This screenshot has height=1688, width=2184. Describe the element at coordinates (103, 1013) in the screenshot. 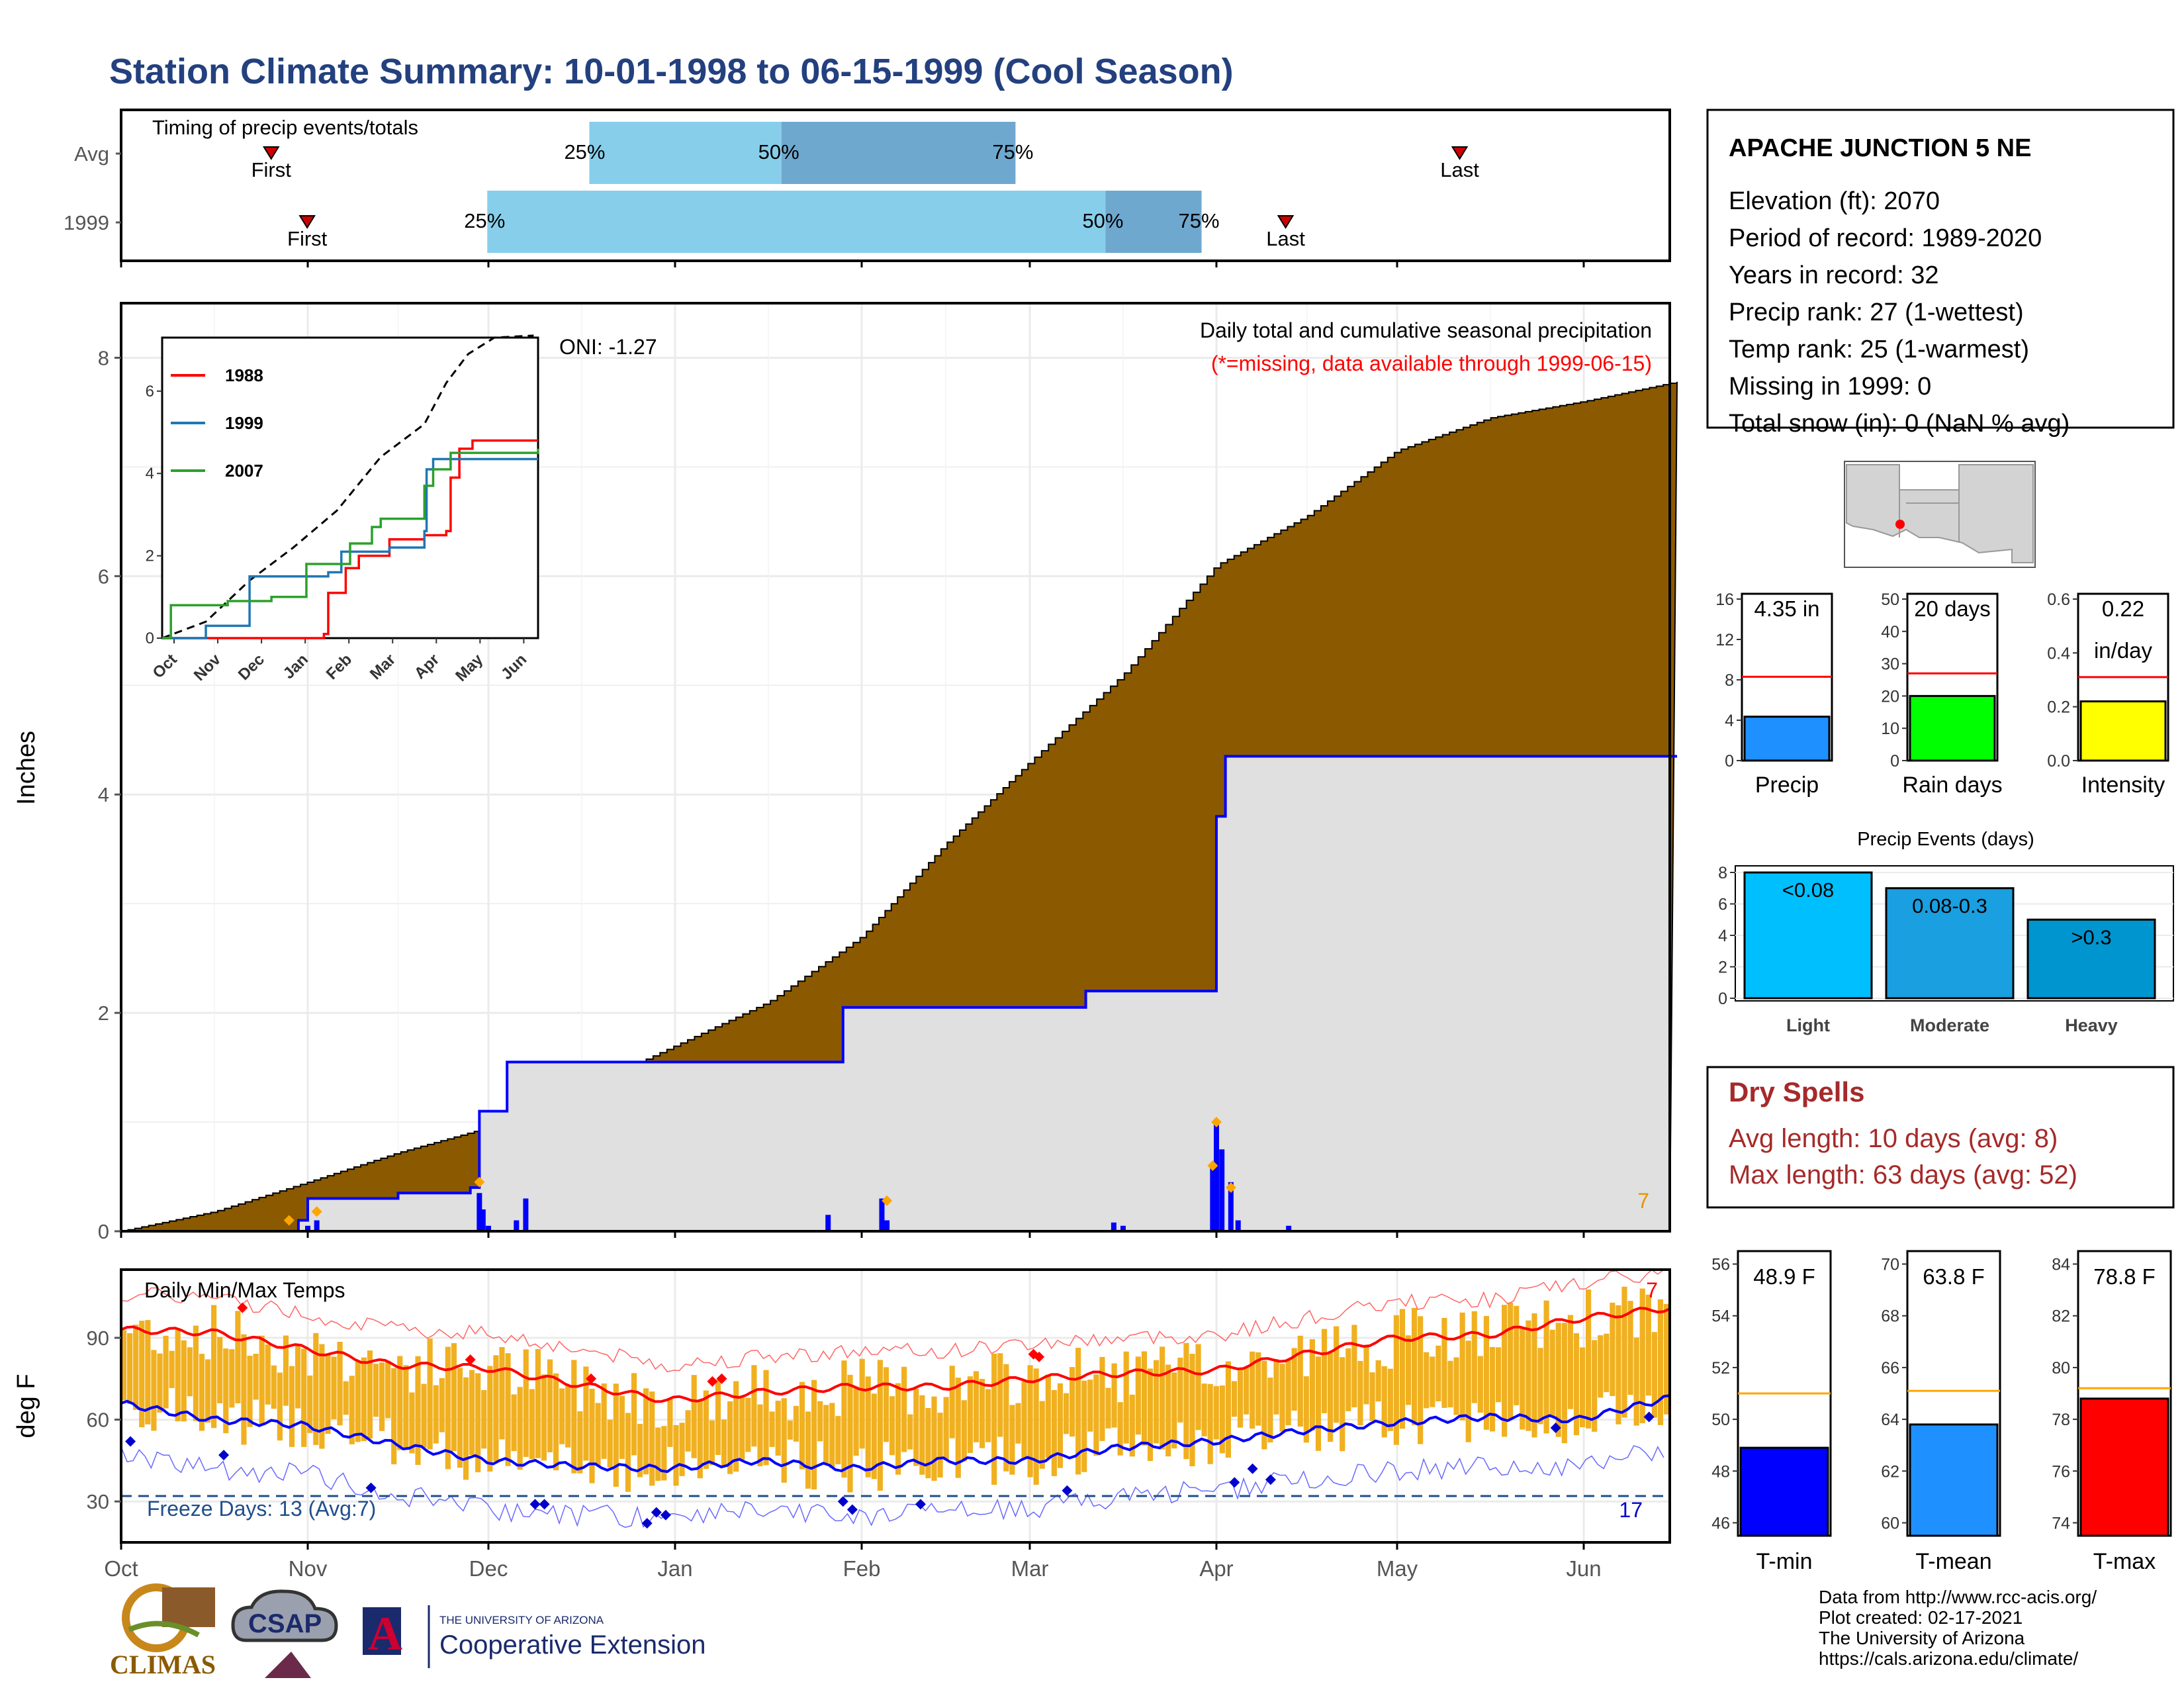

I see `precip-ytick-label: 2` at that location.